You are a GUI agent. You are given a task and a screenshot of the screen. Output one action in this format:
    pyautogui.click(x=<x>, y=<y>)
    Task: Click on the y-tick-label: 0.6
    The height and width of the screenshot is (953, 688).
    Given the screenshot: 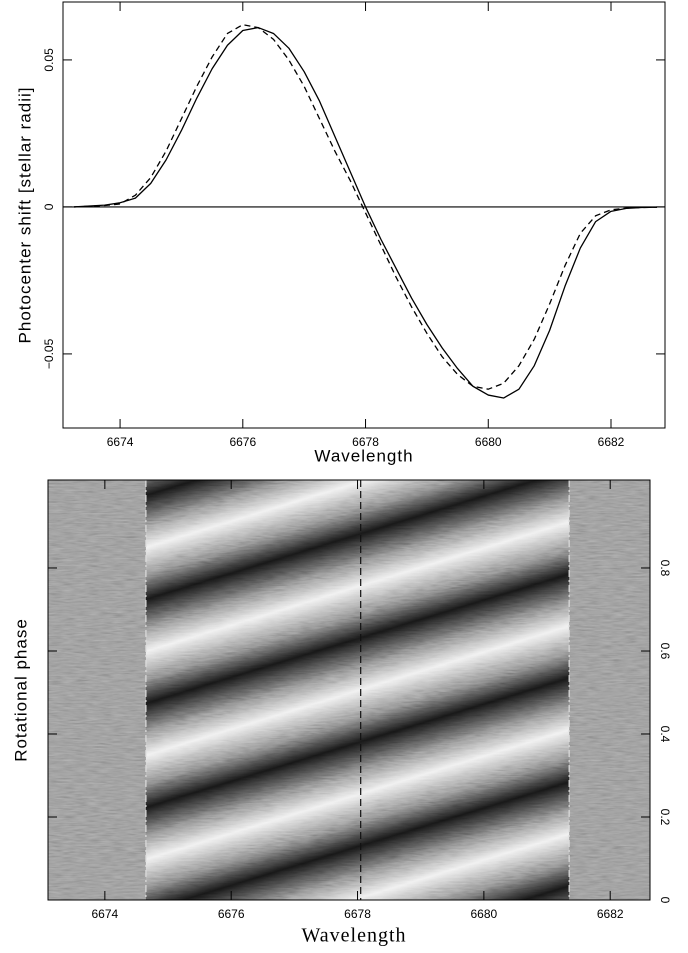 What is the action you would take?
    pyautogui.click(x=665, y=651)
    